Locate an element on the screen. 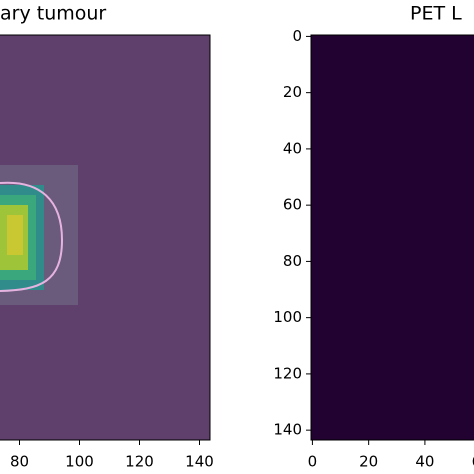  blob is located at coordinates (15, 235).